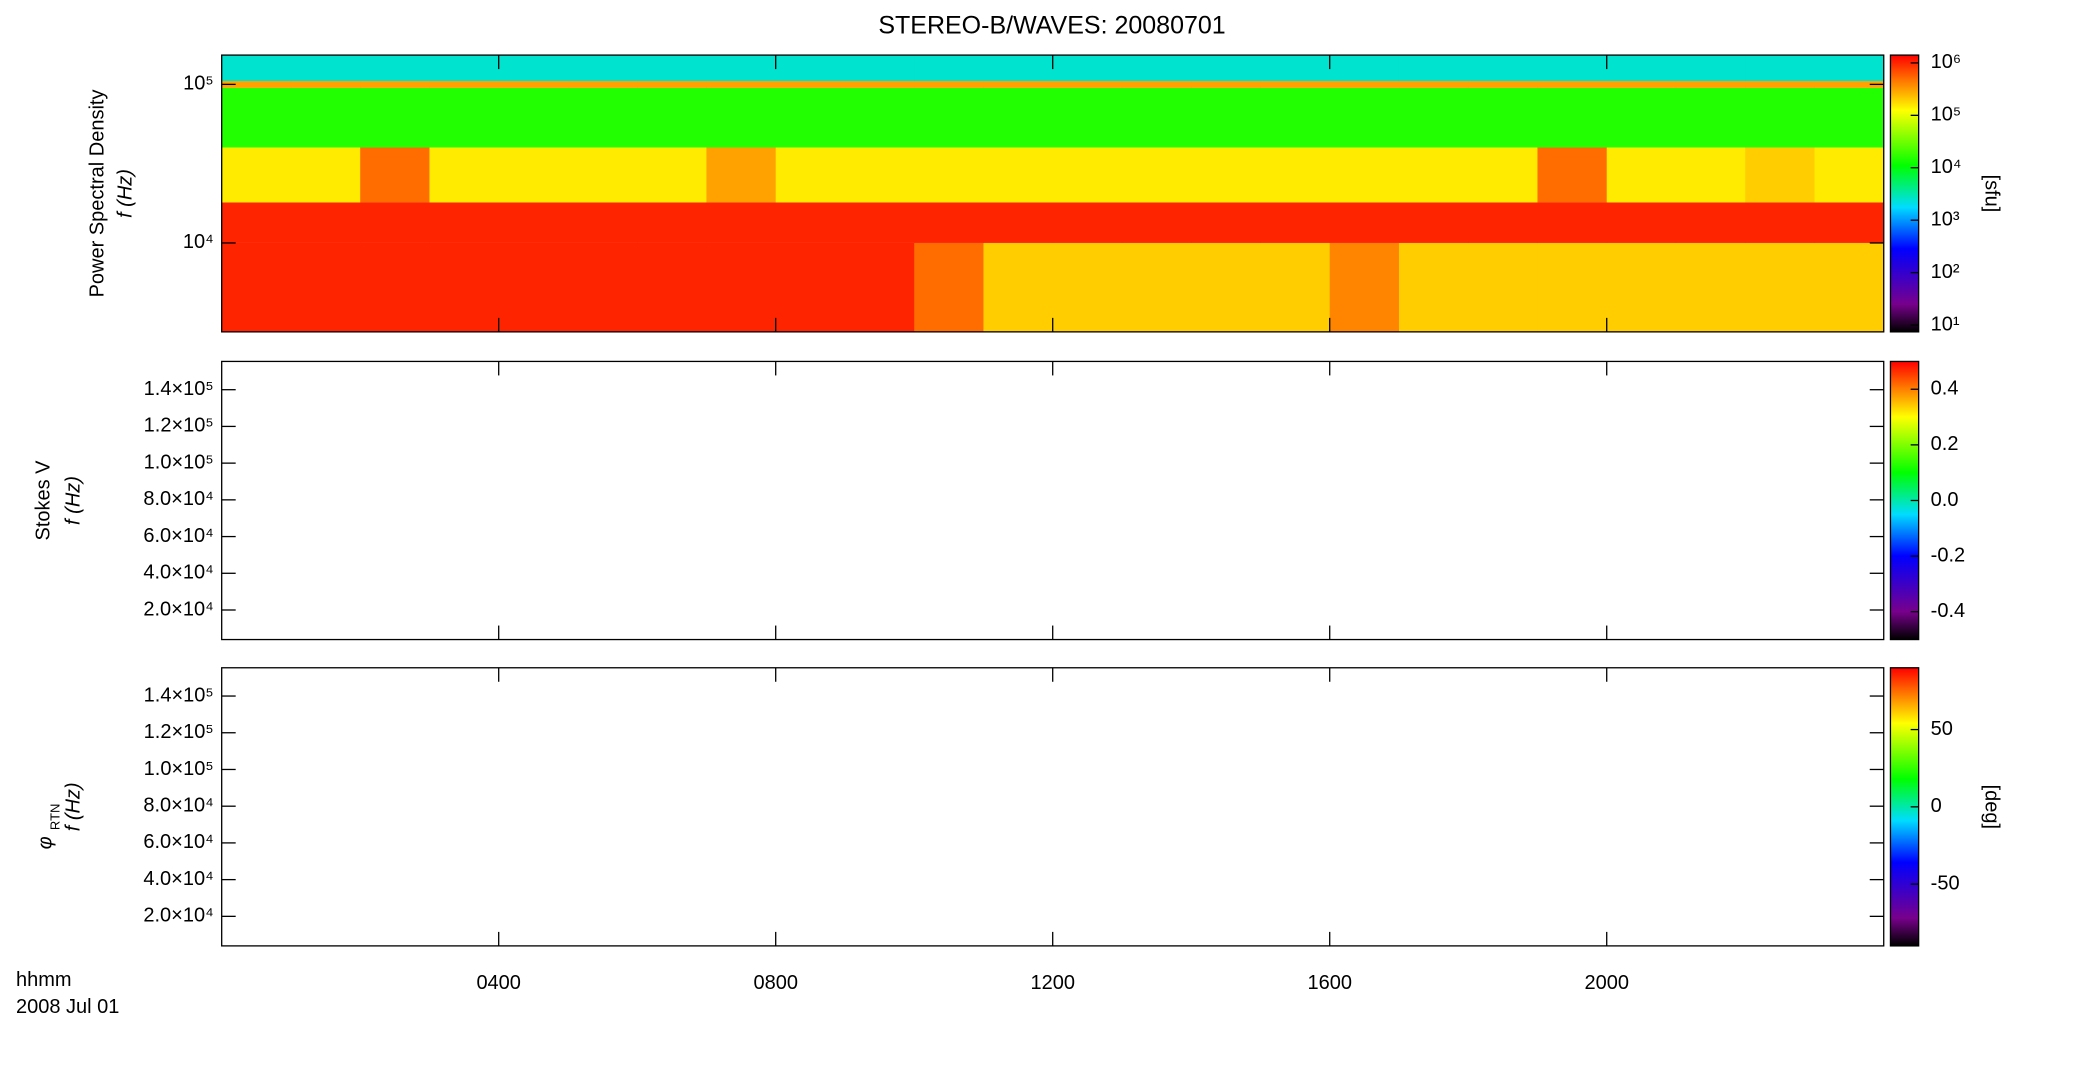 The height and width of the screenshot is (1080, 2096). What do you see at coordinates (1992, 194) in the screenshot?
I see `colorbar-label: [sfu]` at bounding box center [1992, 194].